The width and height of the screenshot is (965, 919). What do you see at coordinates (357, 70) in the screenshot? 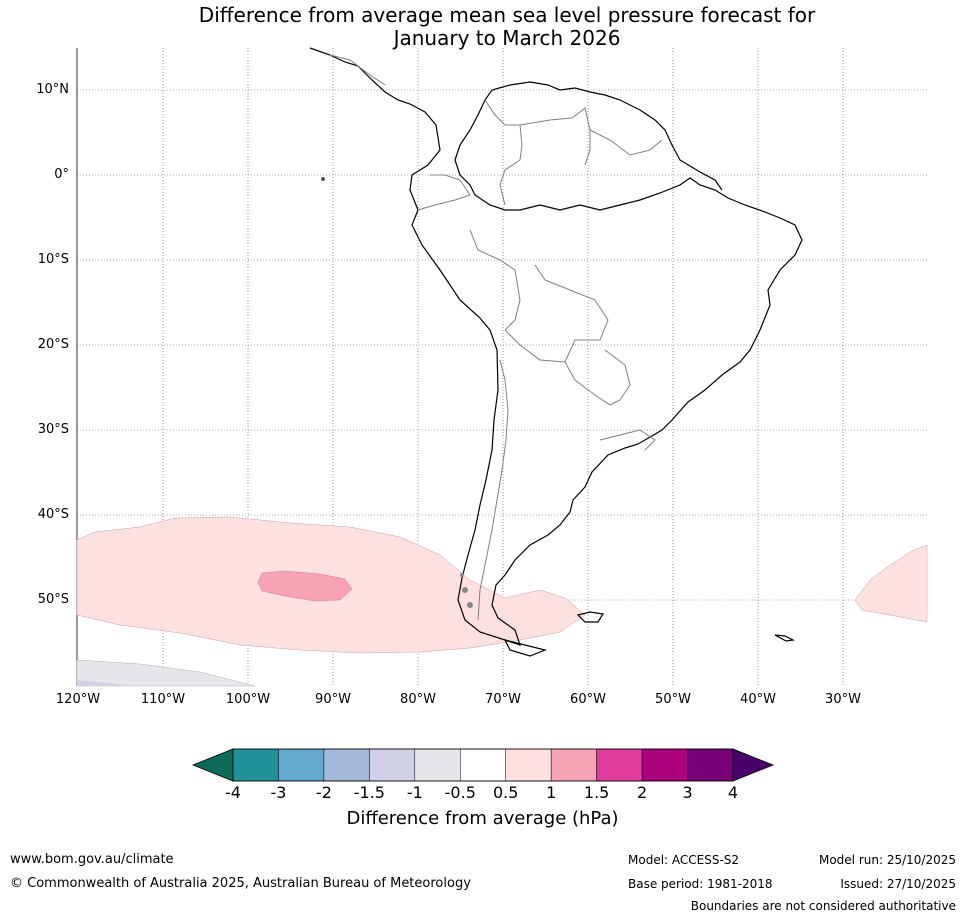
I see `border-central-america` at bounding box center [357, 70].